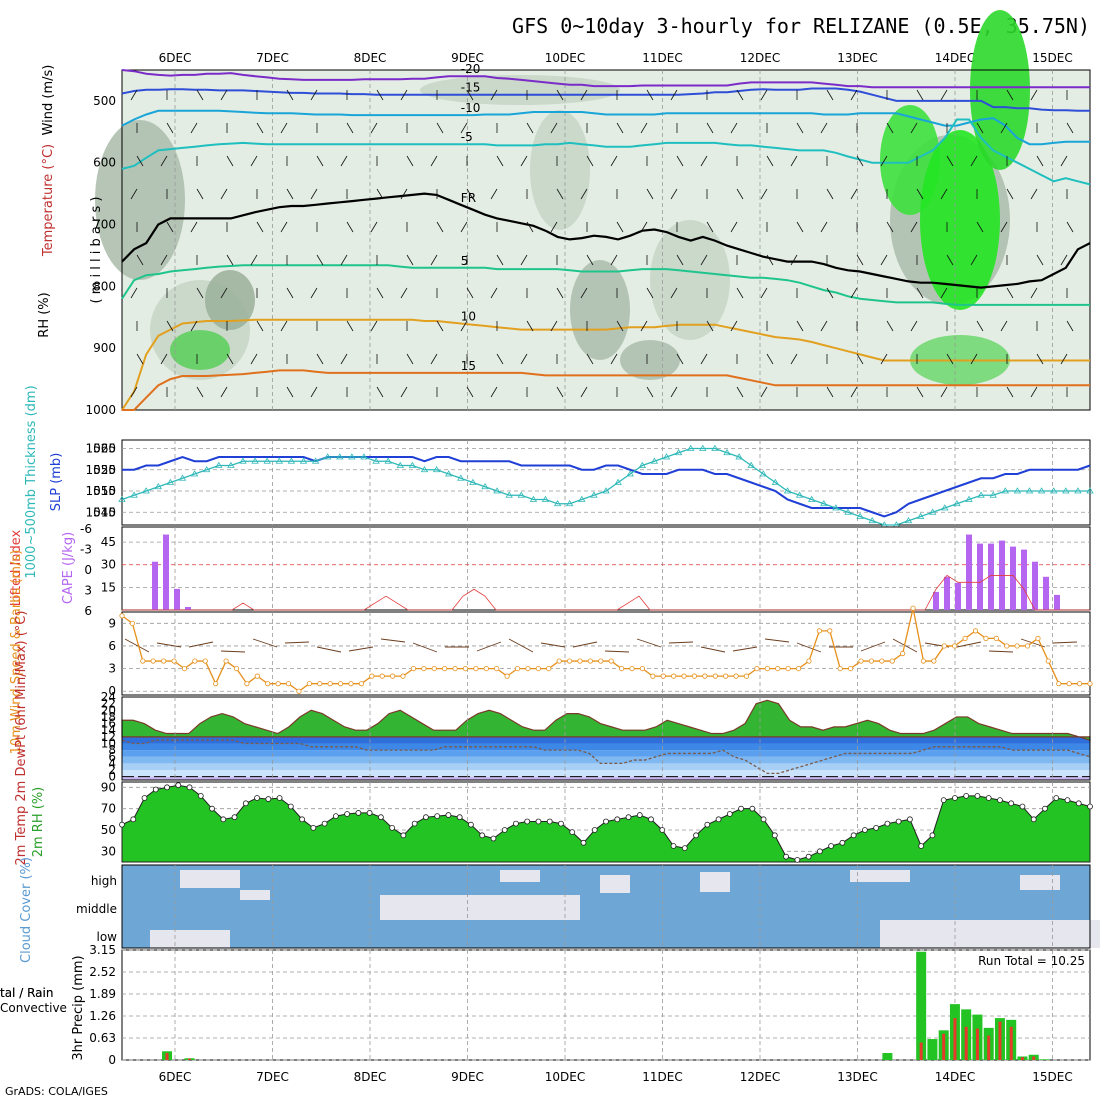  Describe the element at coordinates (108, 730) in the screenshot. I see `temp-tick: 14` at that location.